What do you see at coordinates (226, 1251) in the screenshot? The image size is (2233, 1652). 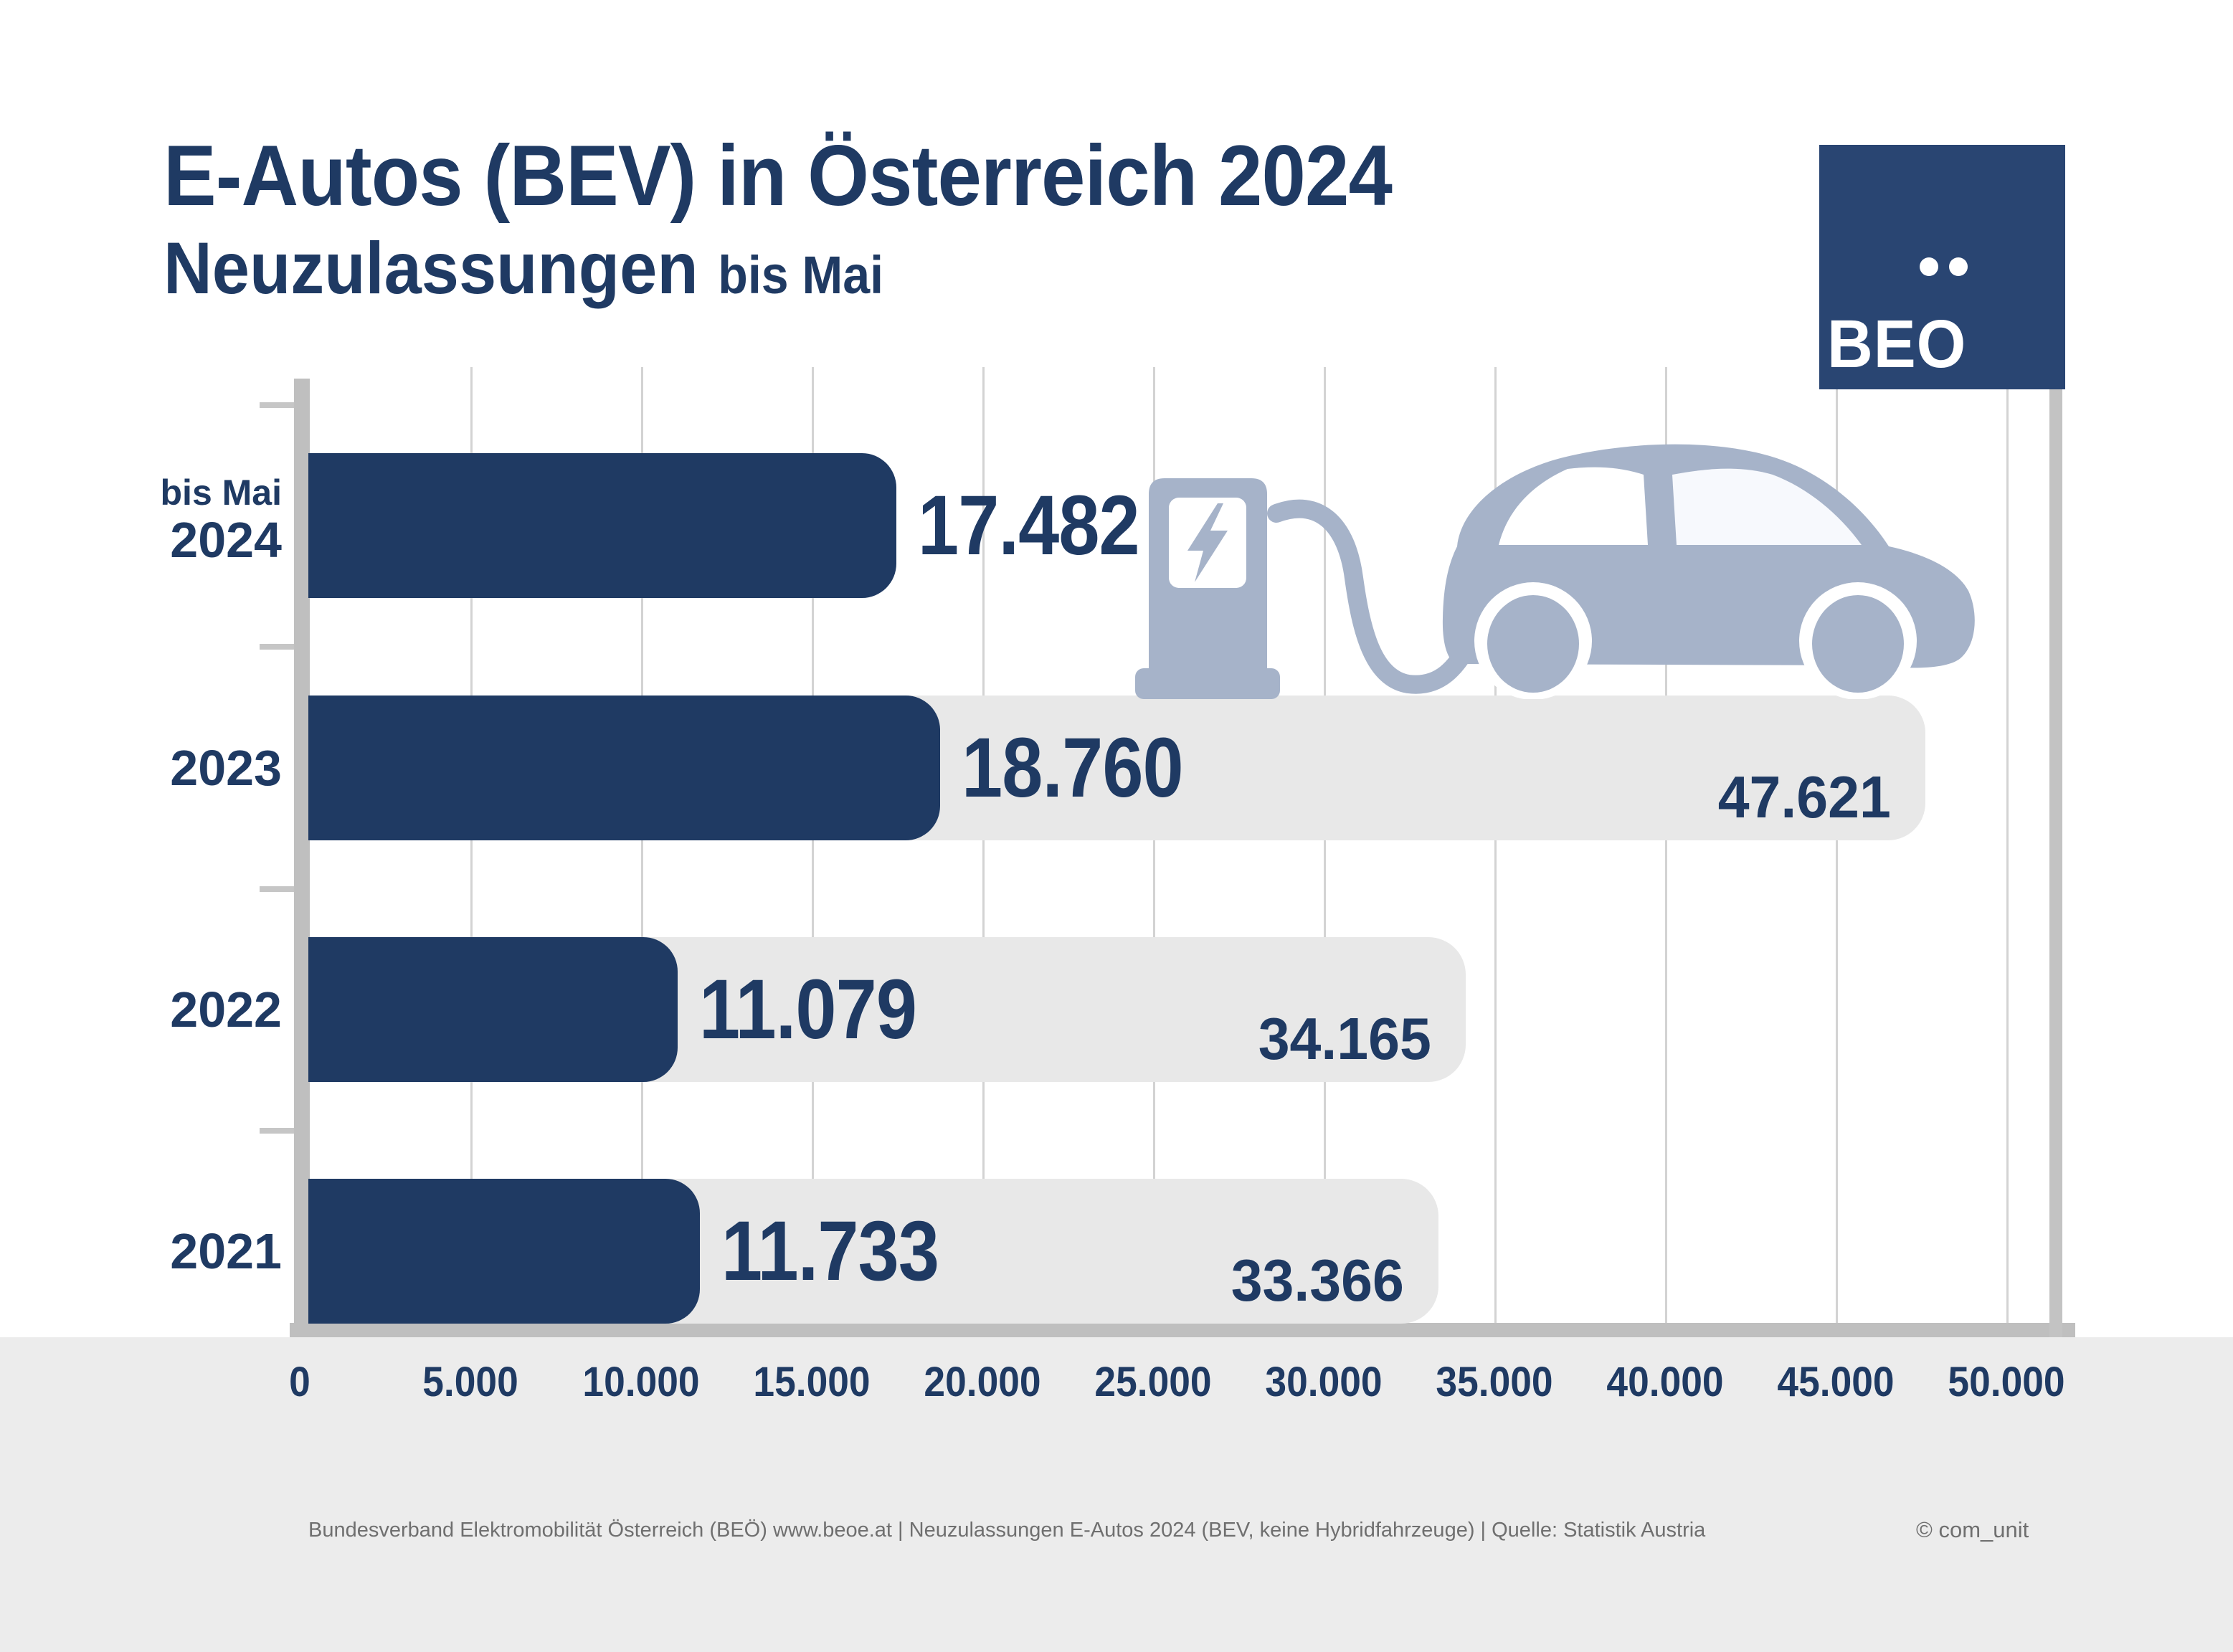 I see `category-label-2021: 2021` at bounding box center [226, 1251].